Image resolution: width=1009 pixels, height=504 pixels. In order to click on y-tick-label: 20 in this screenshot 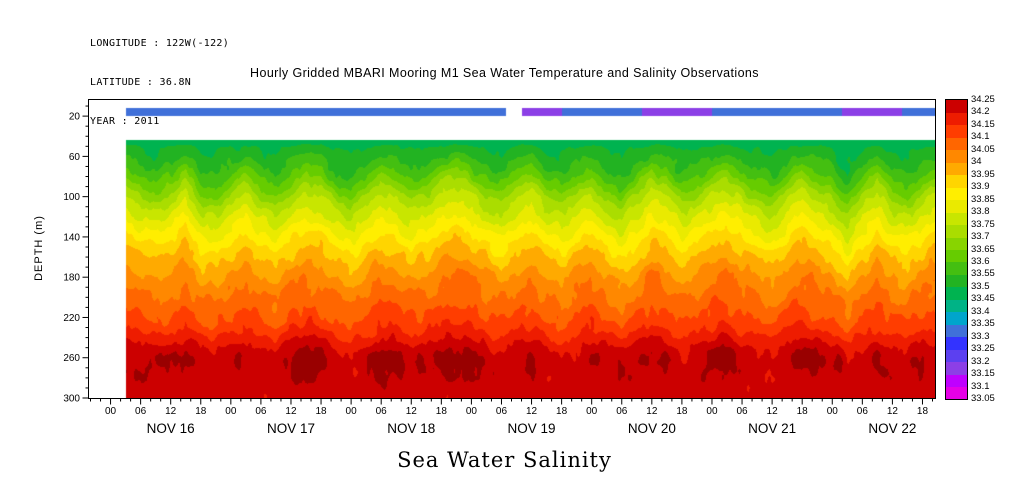, I will do `click(75, 117)`.